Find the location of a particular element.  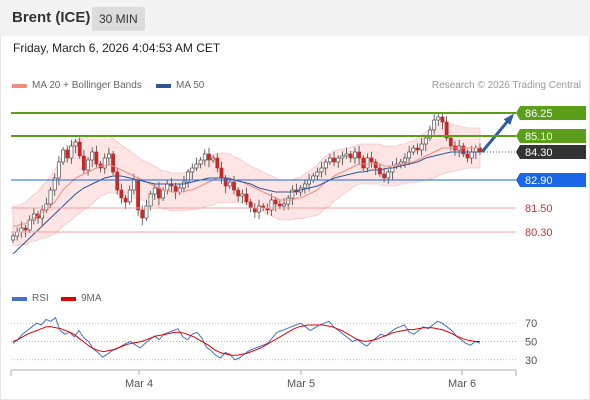

credit-text: Research © 2026 Trading Central is located at coordinates (506, 85).